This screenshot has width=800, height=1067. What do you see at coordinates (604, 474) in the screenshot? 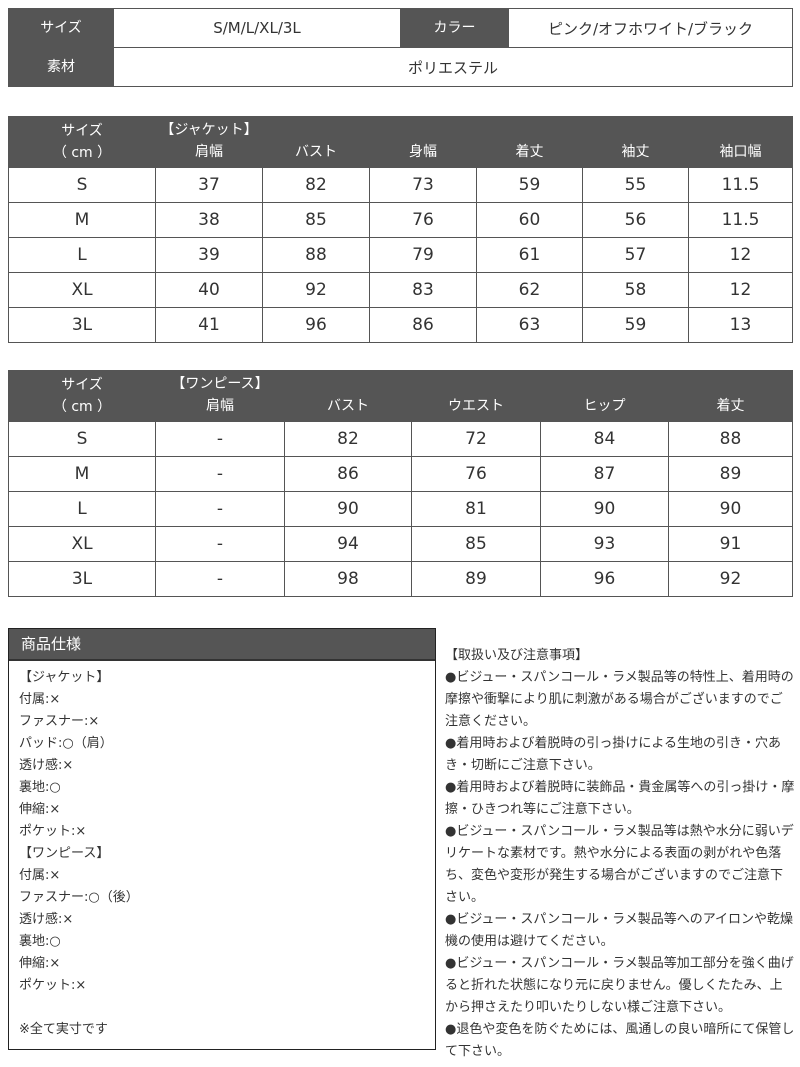
I see `value-cell: 87` at bounding box center [604, 474].